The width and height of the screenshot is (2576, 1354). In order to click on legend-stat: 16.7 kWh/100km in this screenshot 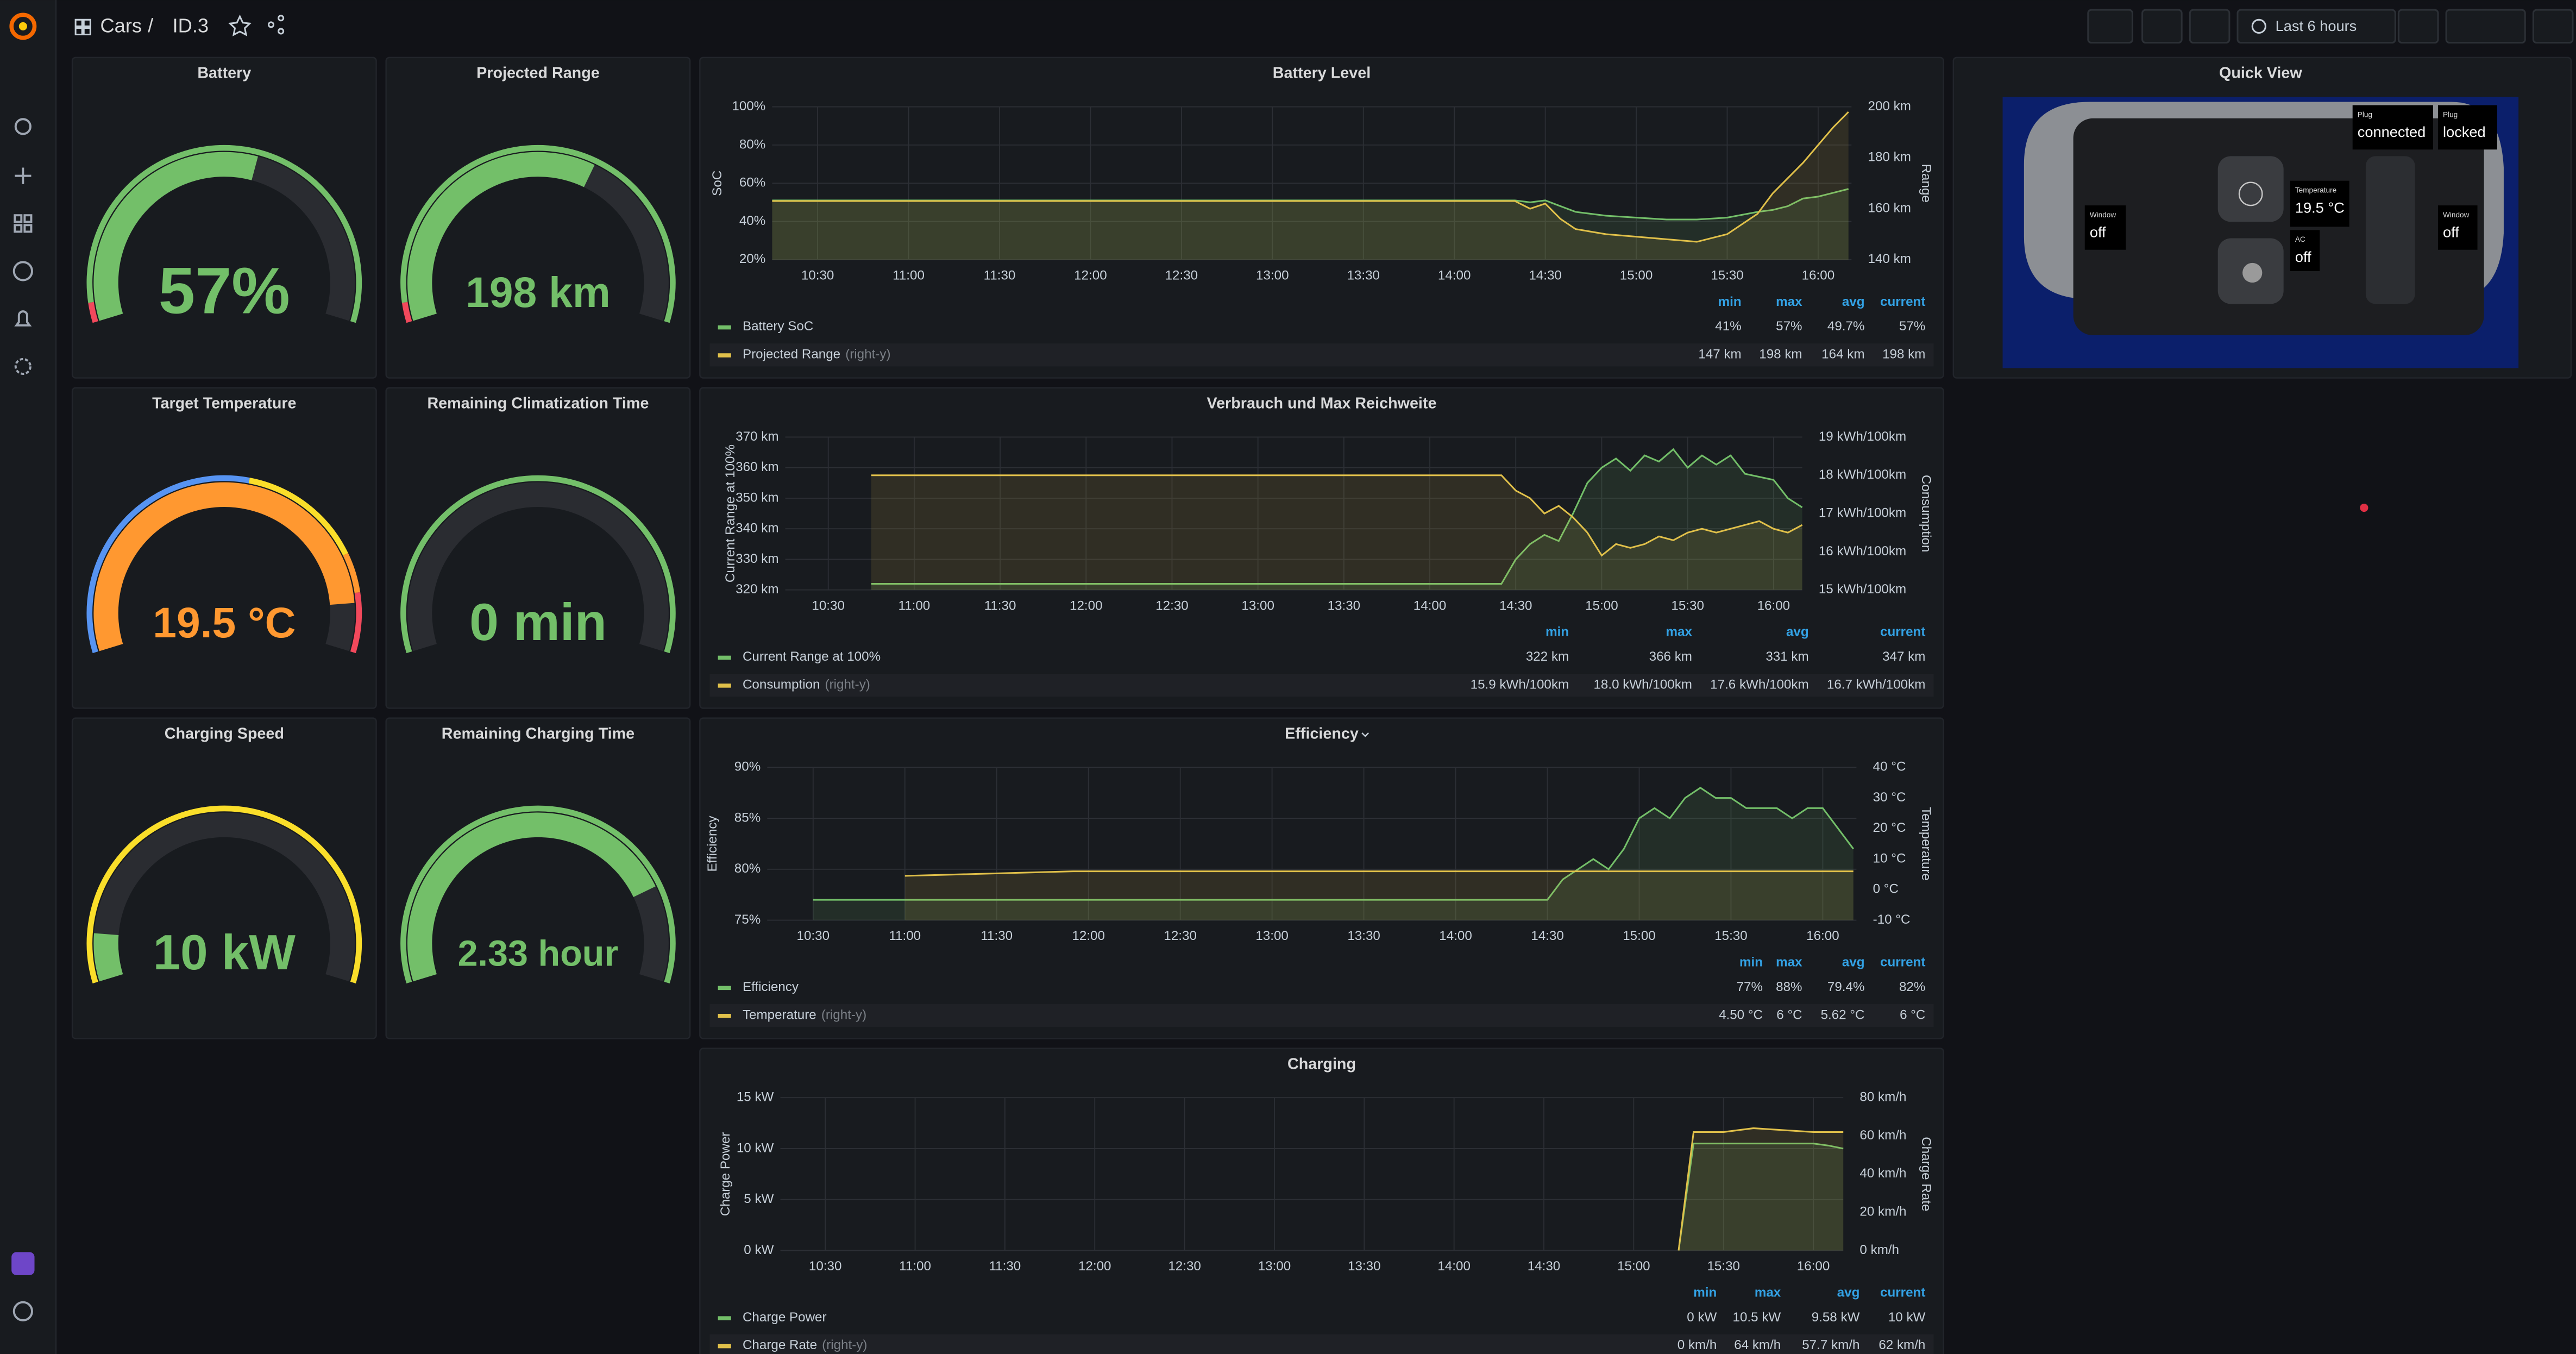, I will do `click(1876, 685)`.